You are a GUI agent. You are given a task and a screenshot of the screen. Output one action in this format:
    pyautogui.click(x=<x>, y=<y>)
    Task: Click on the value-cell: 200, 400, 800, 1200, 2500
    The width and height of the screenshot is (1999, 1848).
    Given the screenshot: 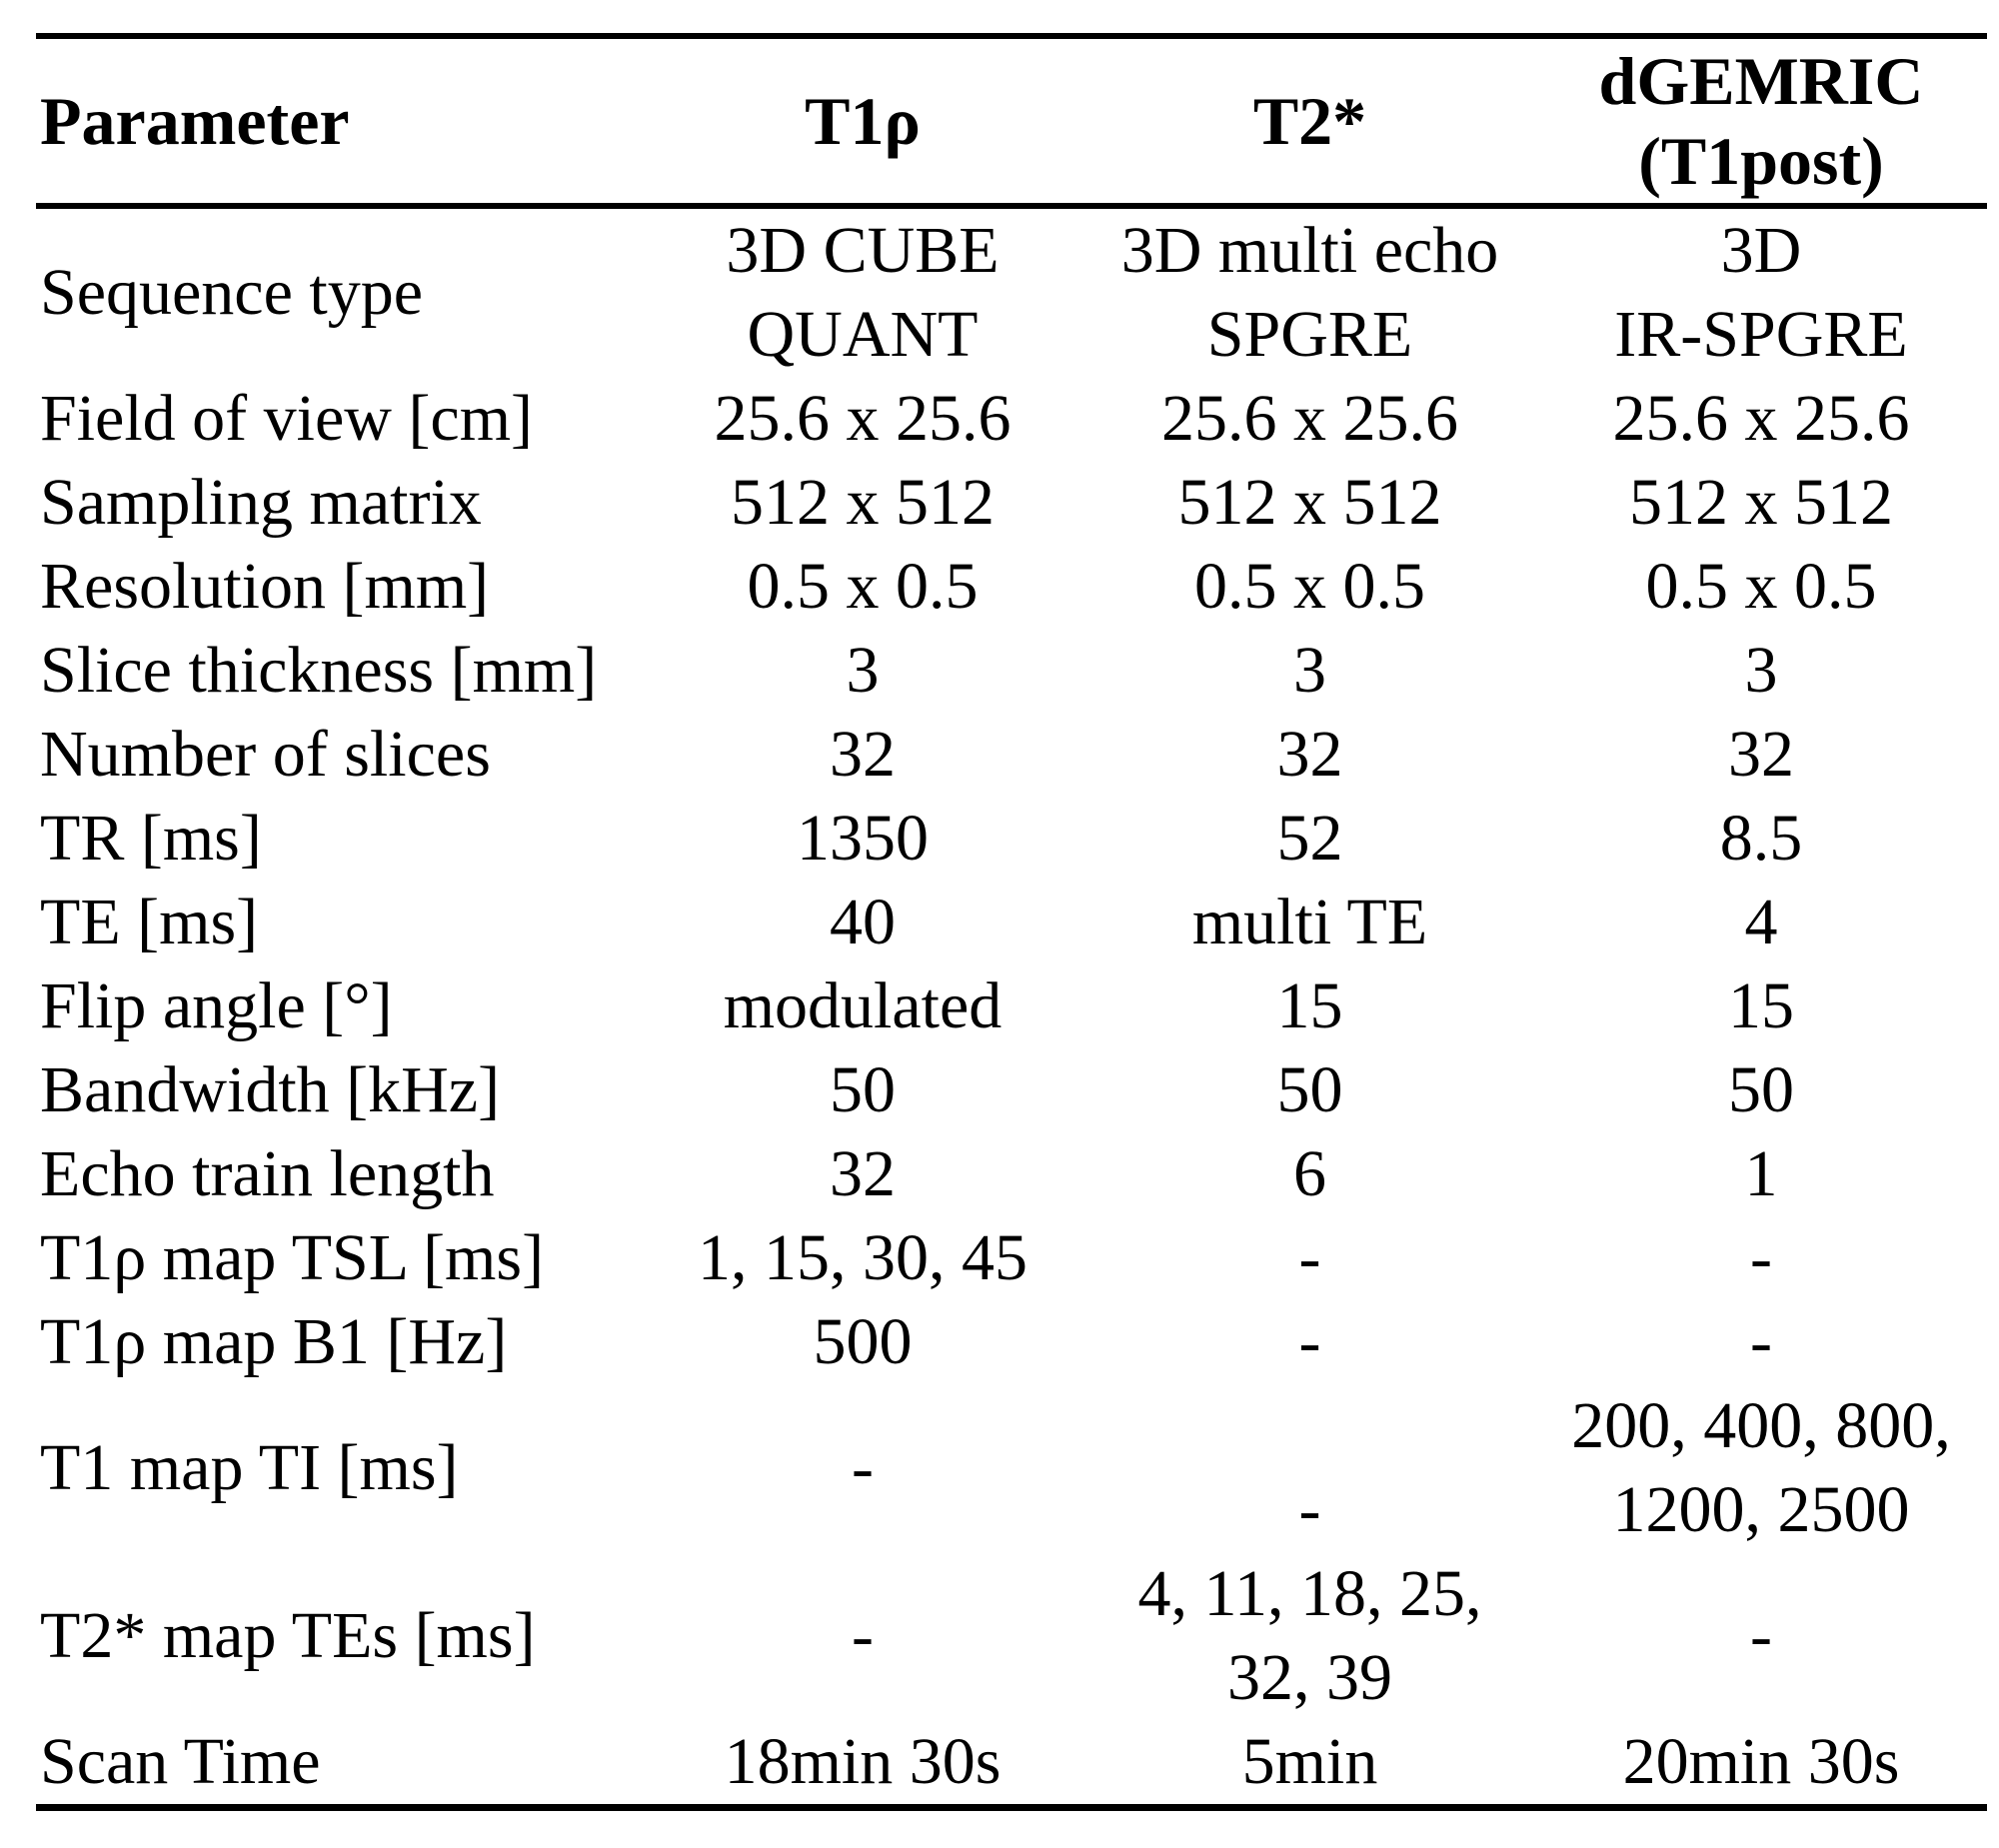 What is the action you would take?
    pyautogui.click(x=1761, y=1467)
    